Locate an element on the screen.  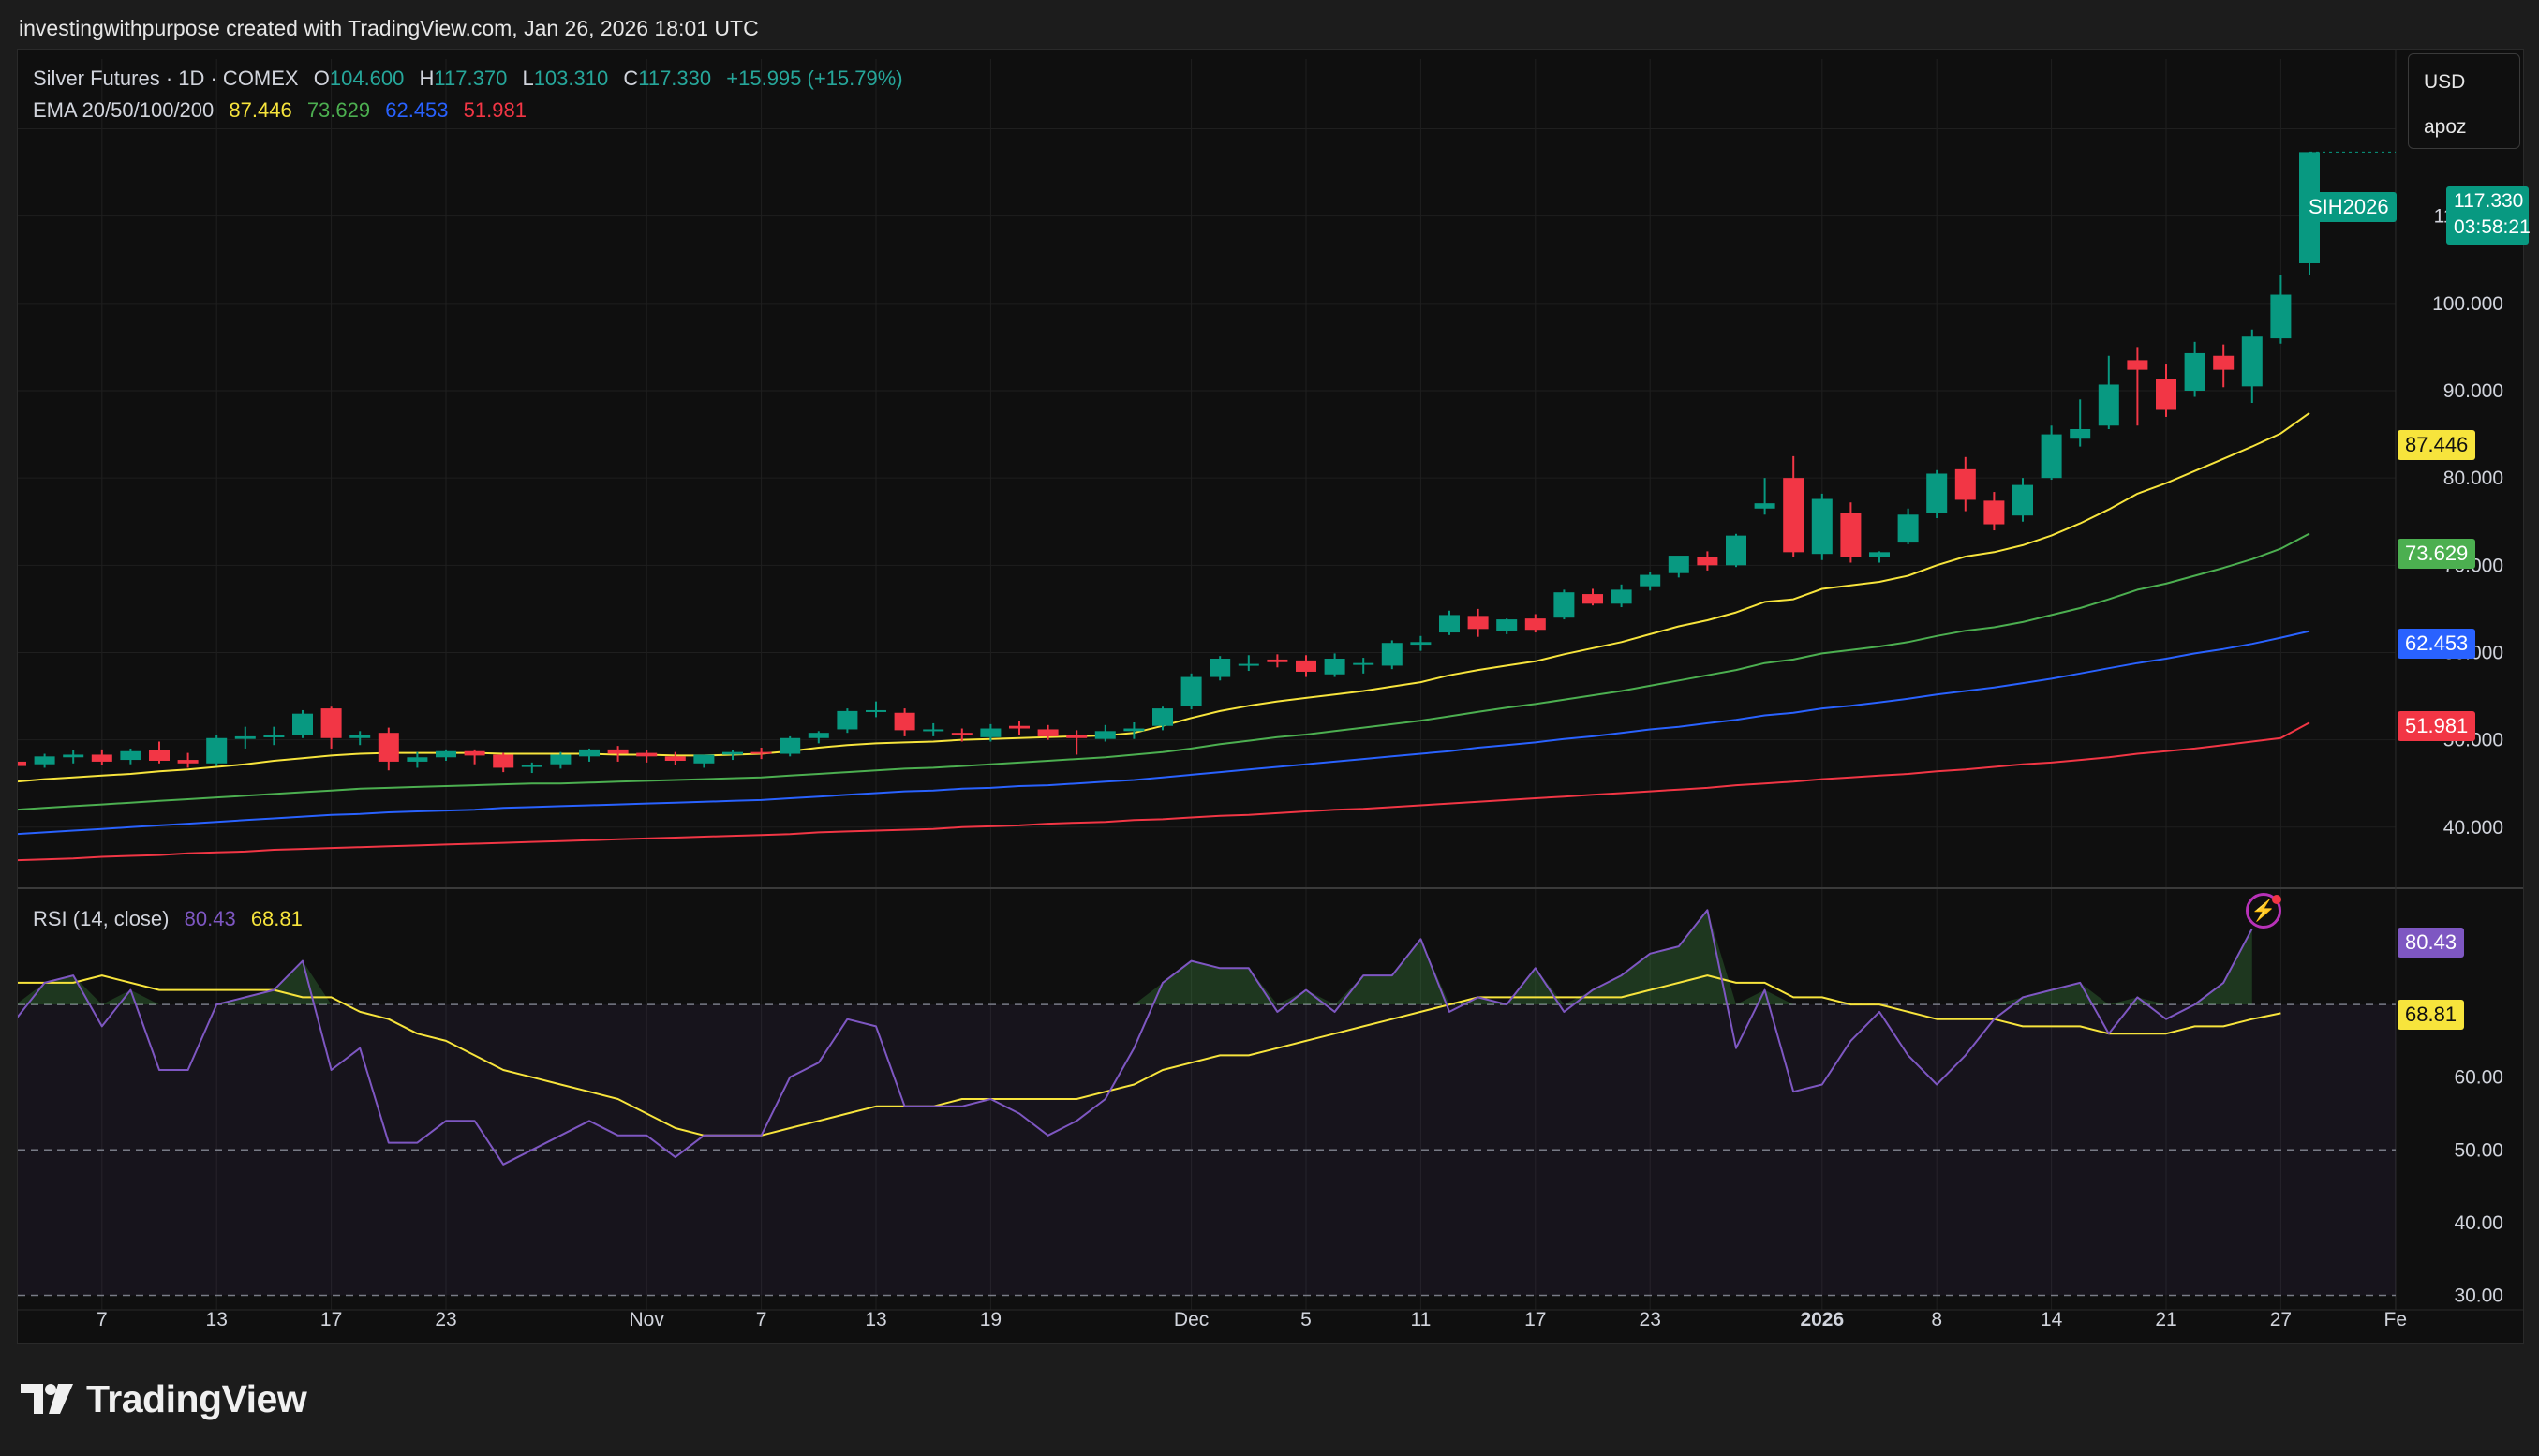
ohlc-open: O104.600 is located at coordinates (359, 78).